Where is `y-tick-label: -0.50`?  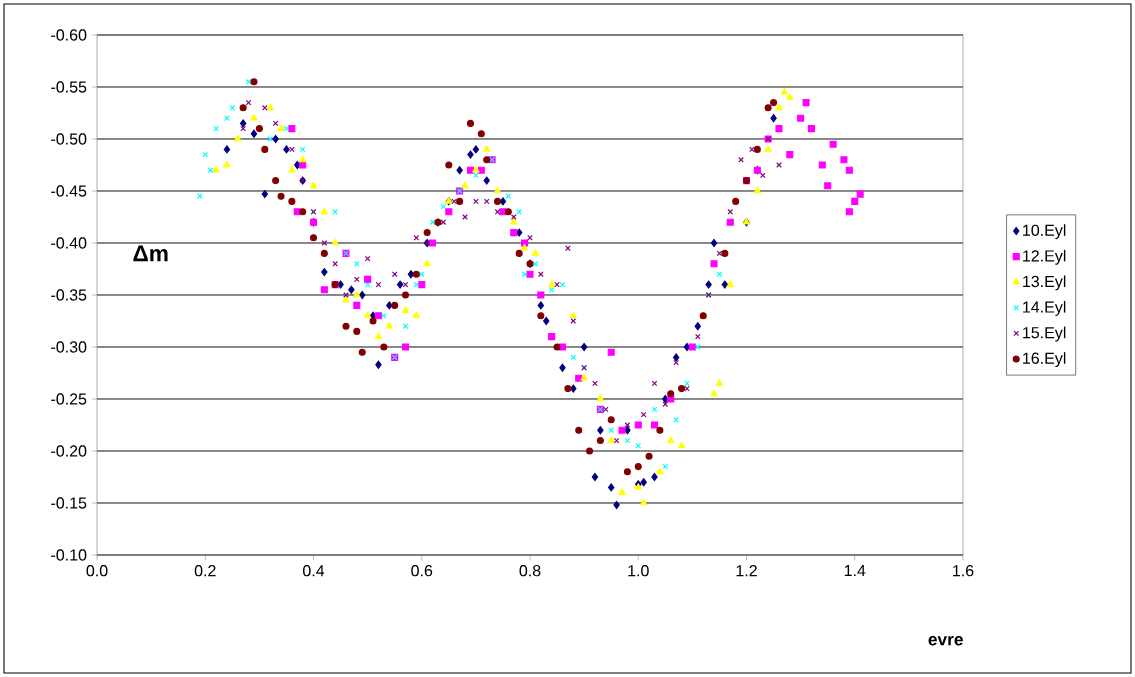 y-tick-label: -0.50 is located at coordinates (69, 139).